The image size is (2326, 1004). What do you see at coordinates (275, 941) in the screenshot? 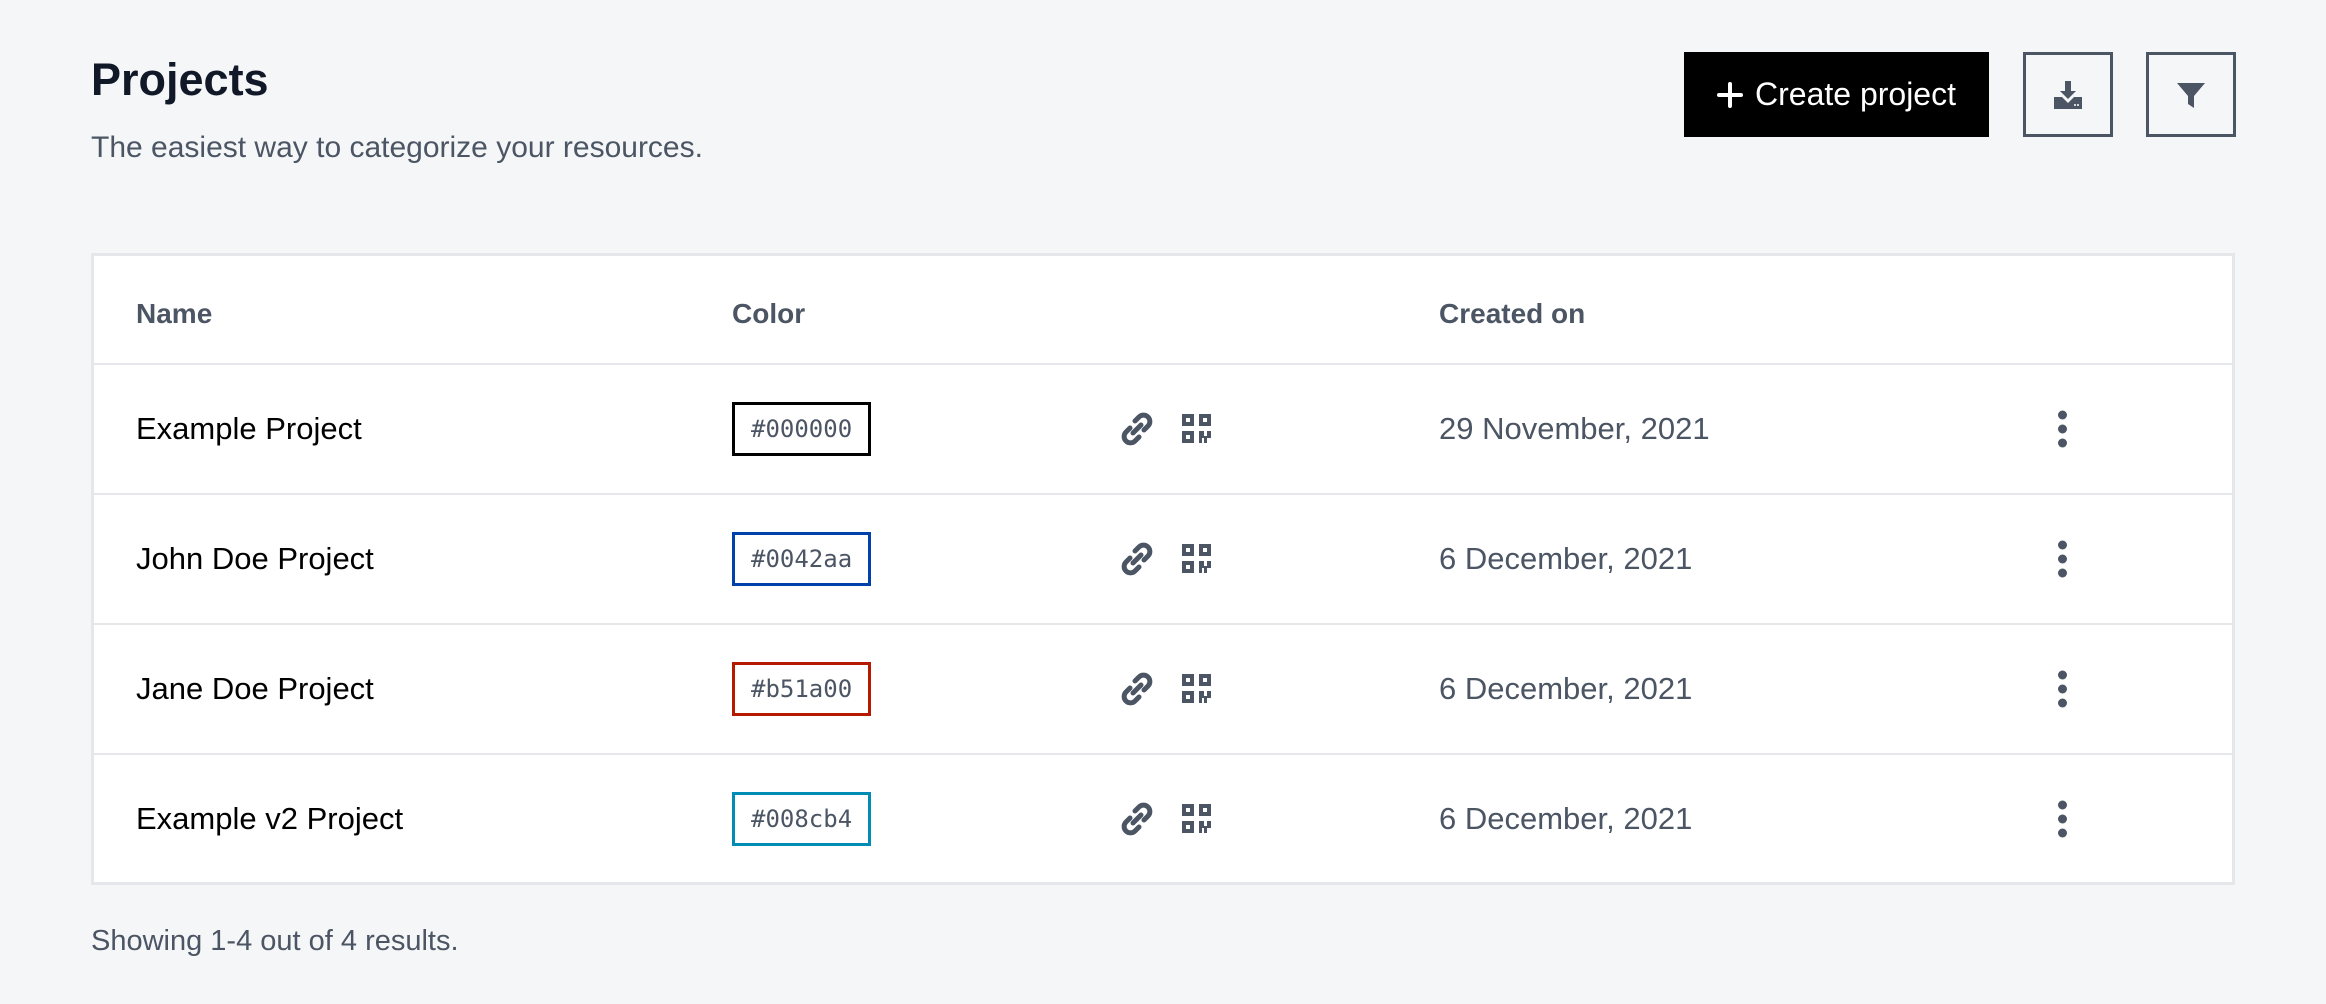
I see `results-summary: Showing 1-4 out of 4 results.` at bounding box center [275, 941].